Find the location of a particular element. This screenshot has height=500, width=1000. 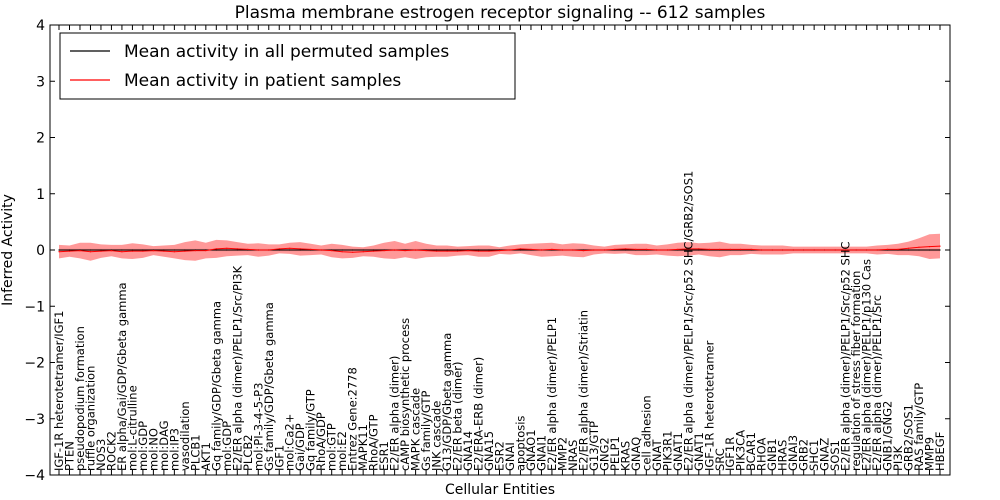

x-tick-label: E2/ER alpha (dimer) is located at coordinates (395, 413).